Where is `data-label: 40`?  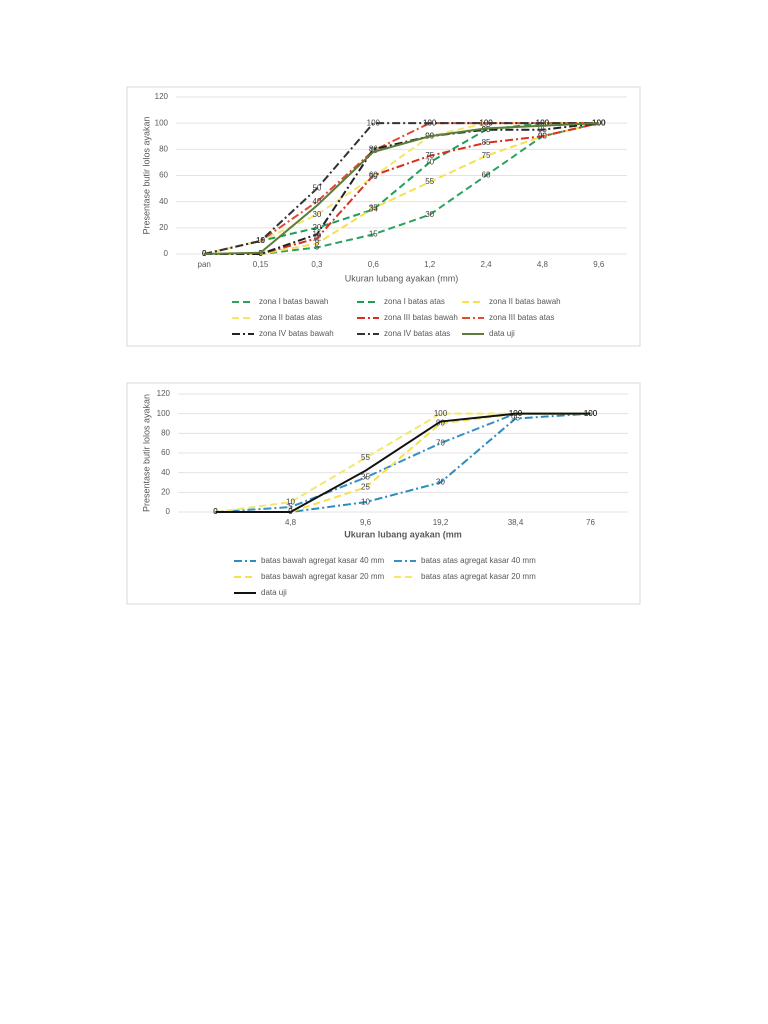 data-label: 40 is located at coordinates (316, 201).